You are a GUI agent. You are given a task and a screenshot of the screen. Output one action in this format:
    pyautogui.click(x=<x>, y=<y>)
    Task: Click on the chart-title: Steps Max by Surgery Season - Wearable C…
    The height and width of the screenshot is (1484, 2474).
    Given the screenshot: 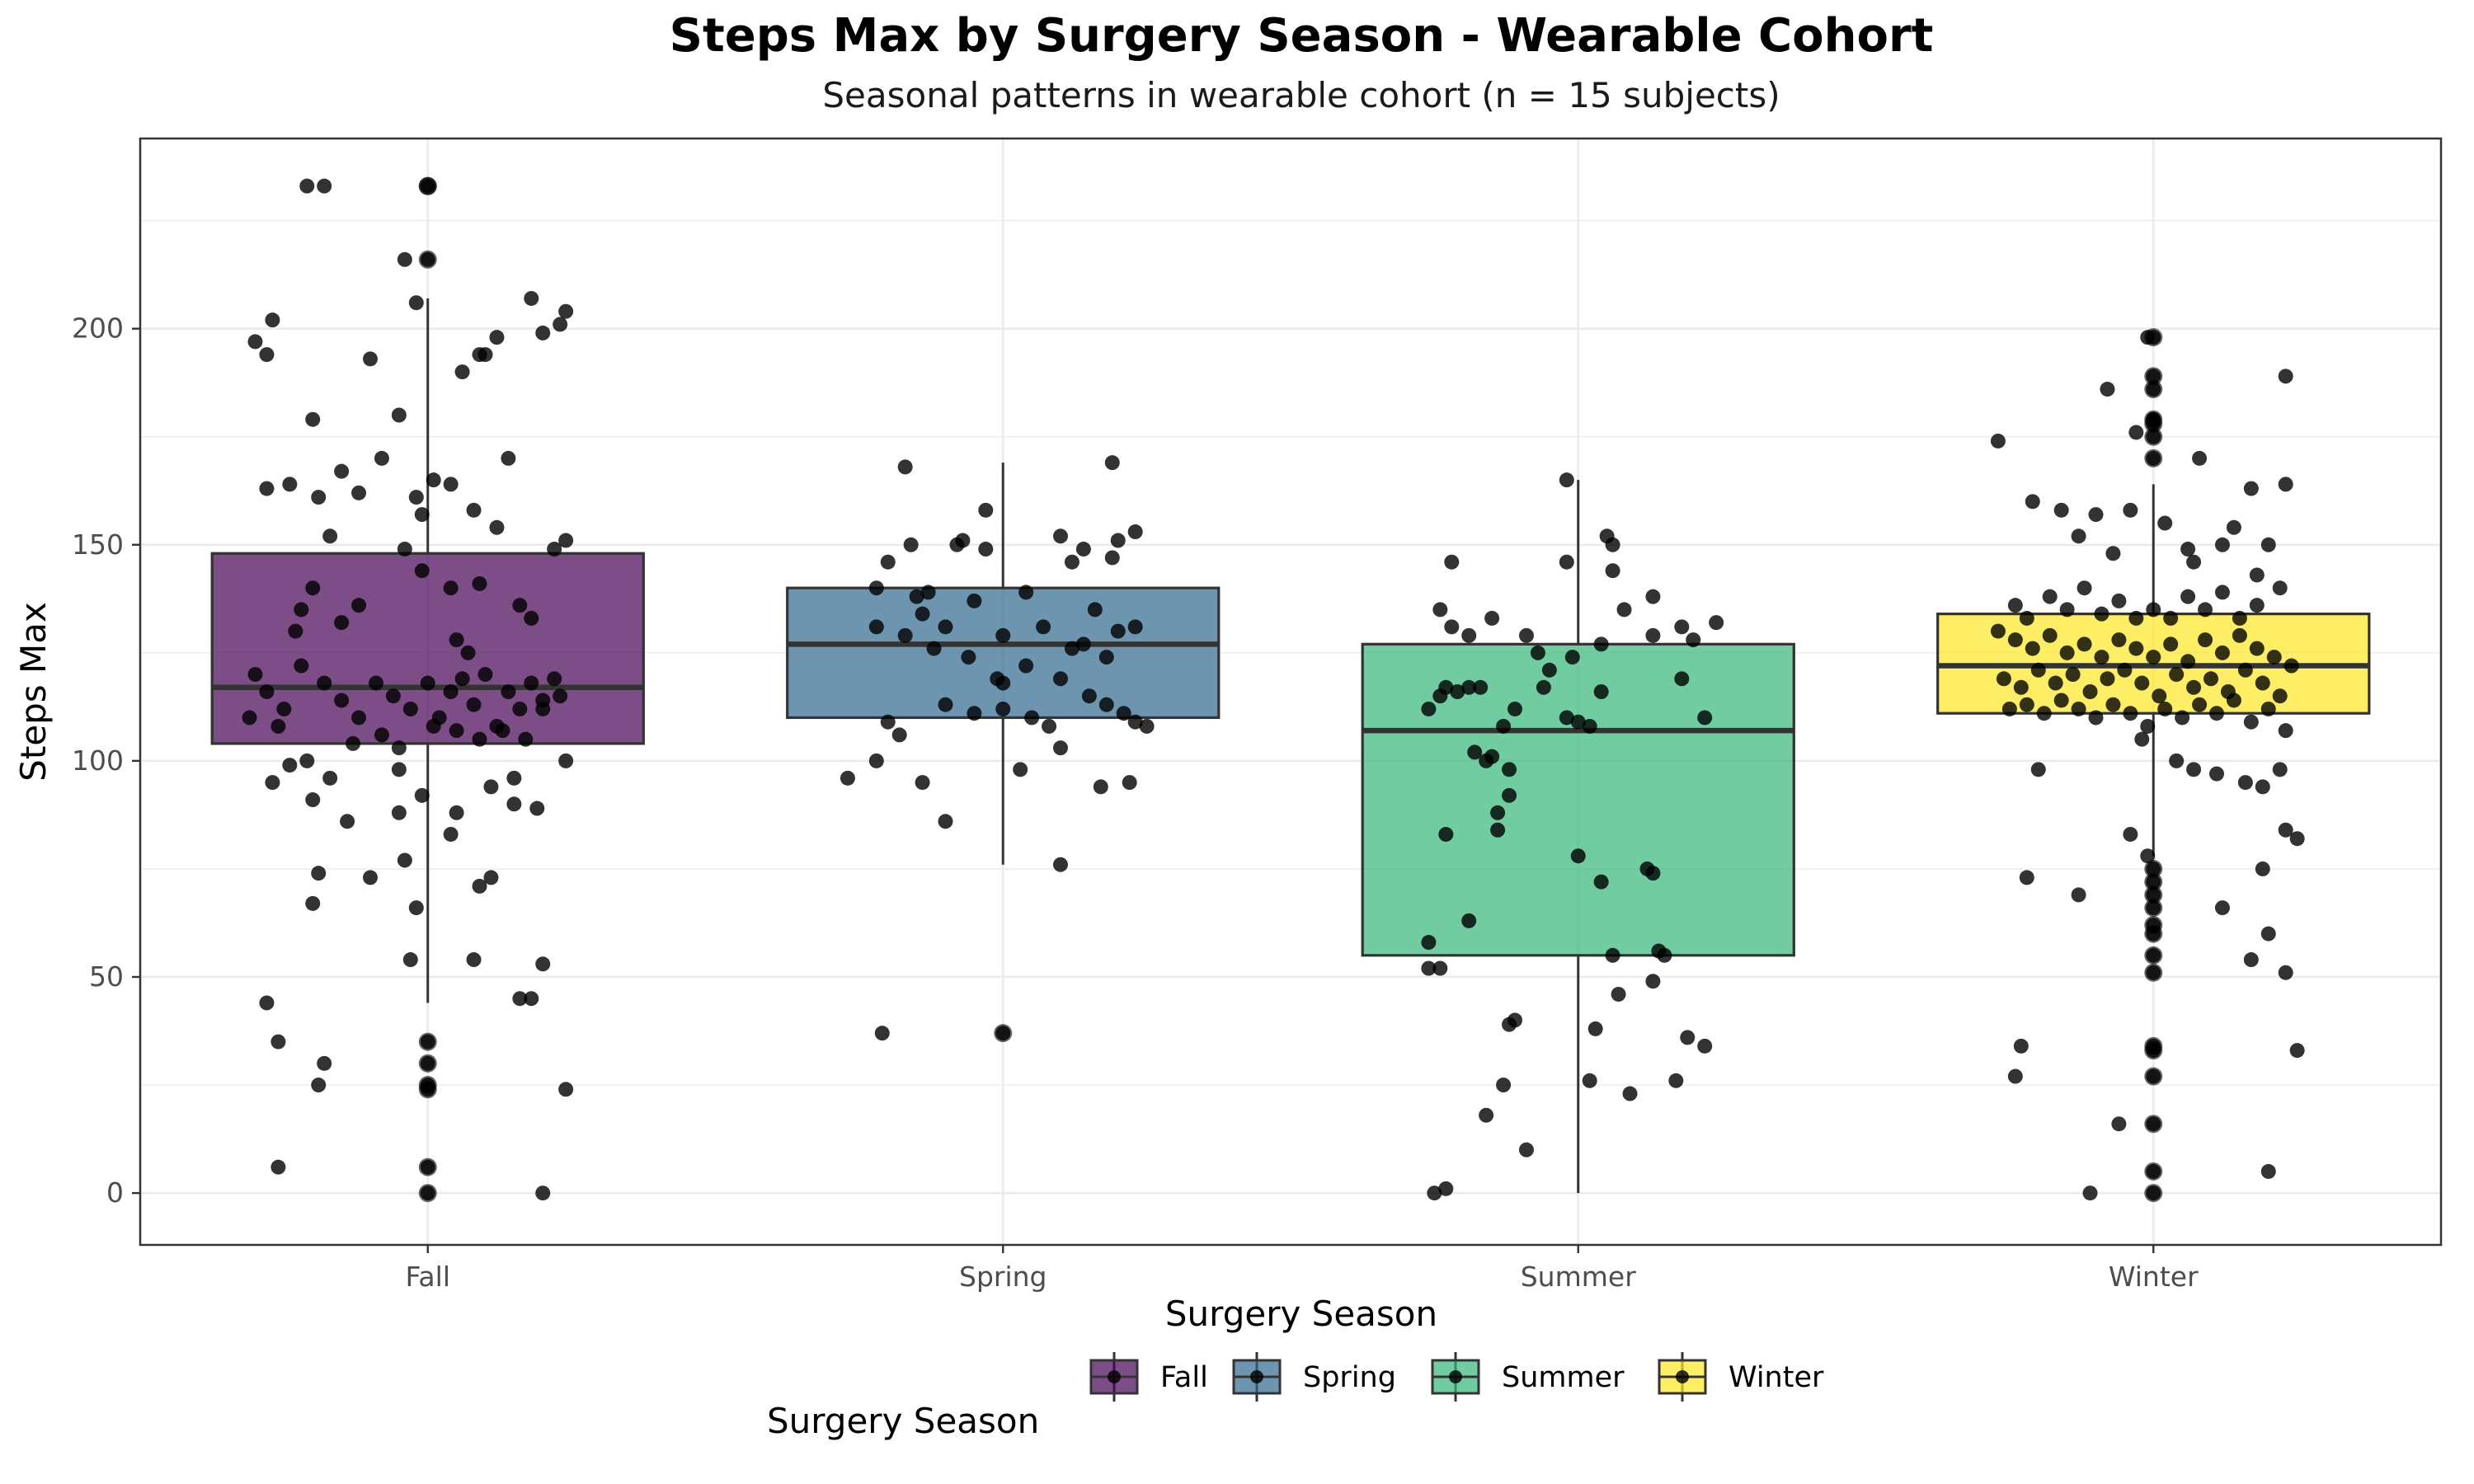 What is the action you would take?
    pyautogui.click(x=1302, y=36)
    